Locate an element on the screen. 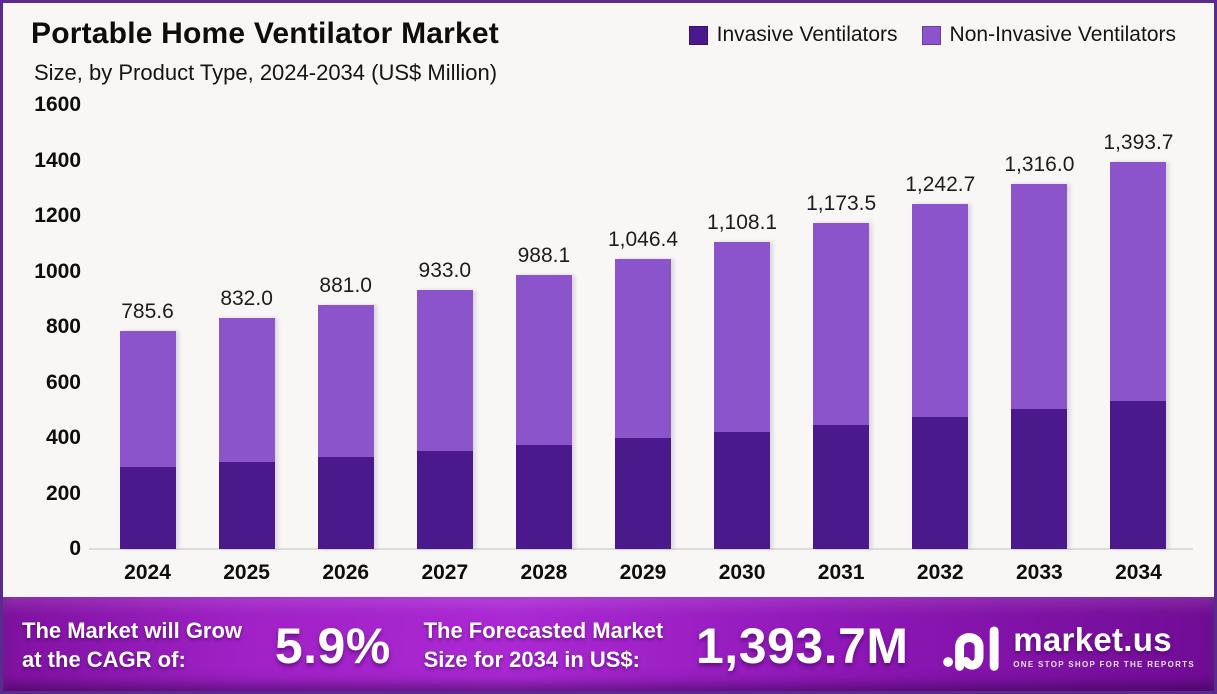 The image size is (1217, 694). bar-value-label: 785.6 is located at coordinates (147, 311).